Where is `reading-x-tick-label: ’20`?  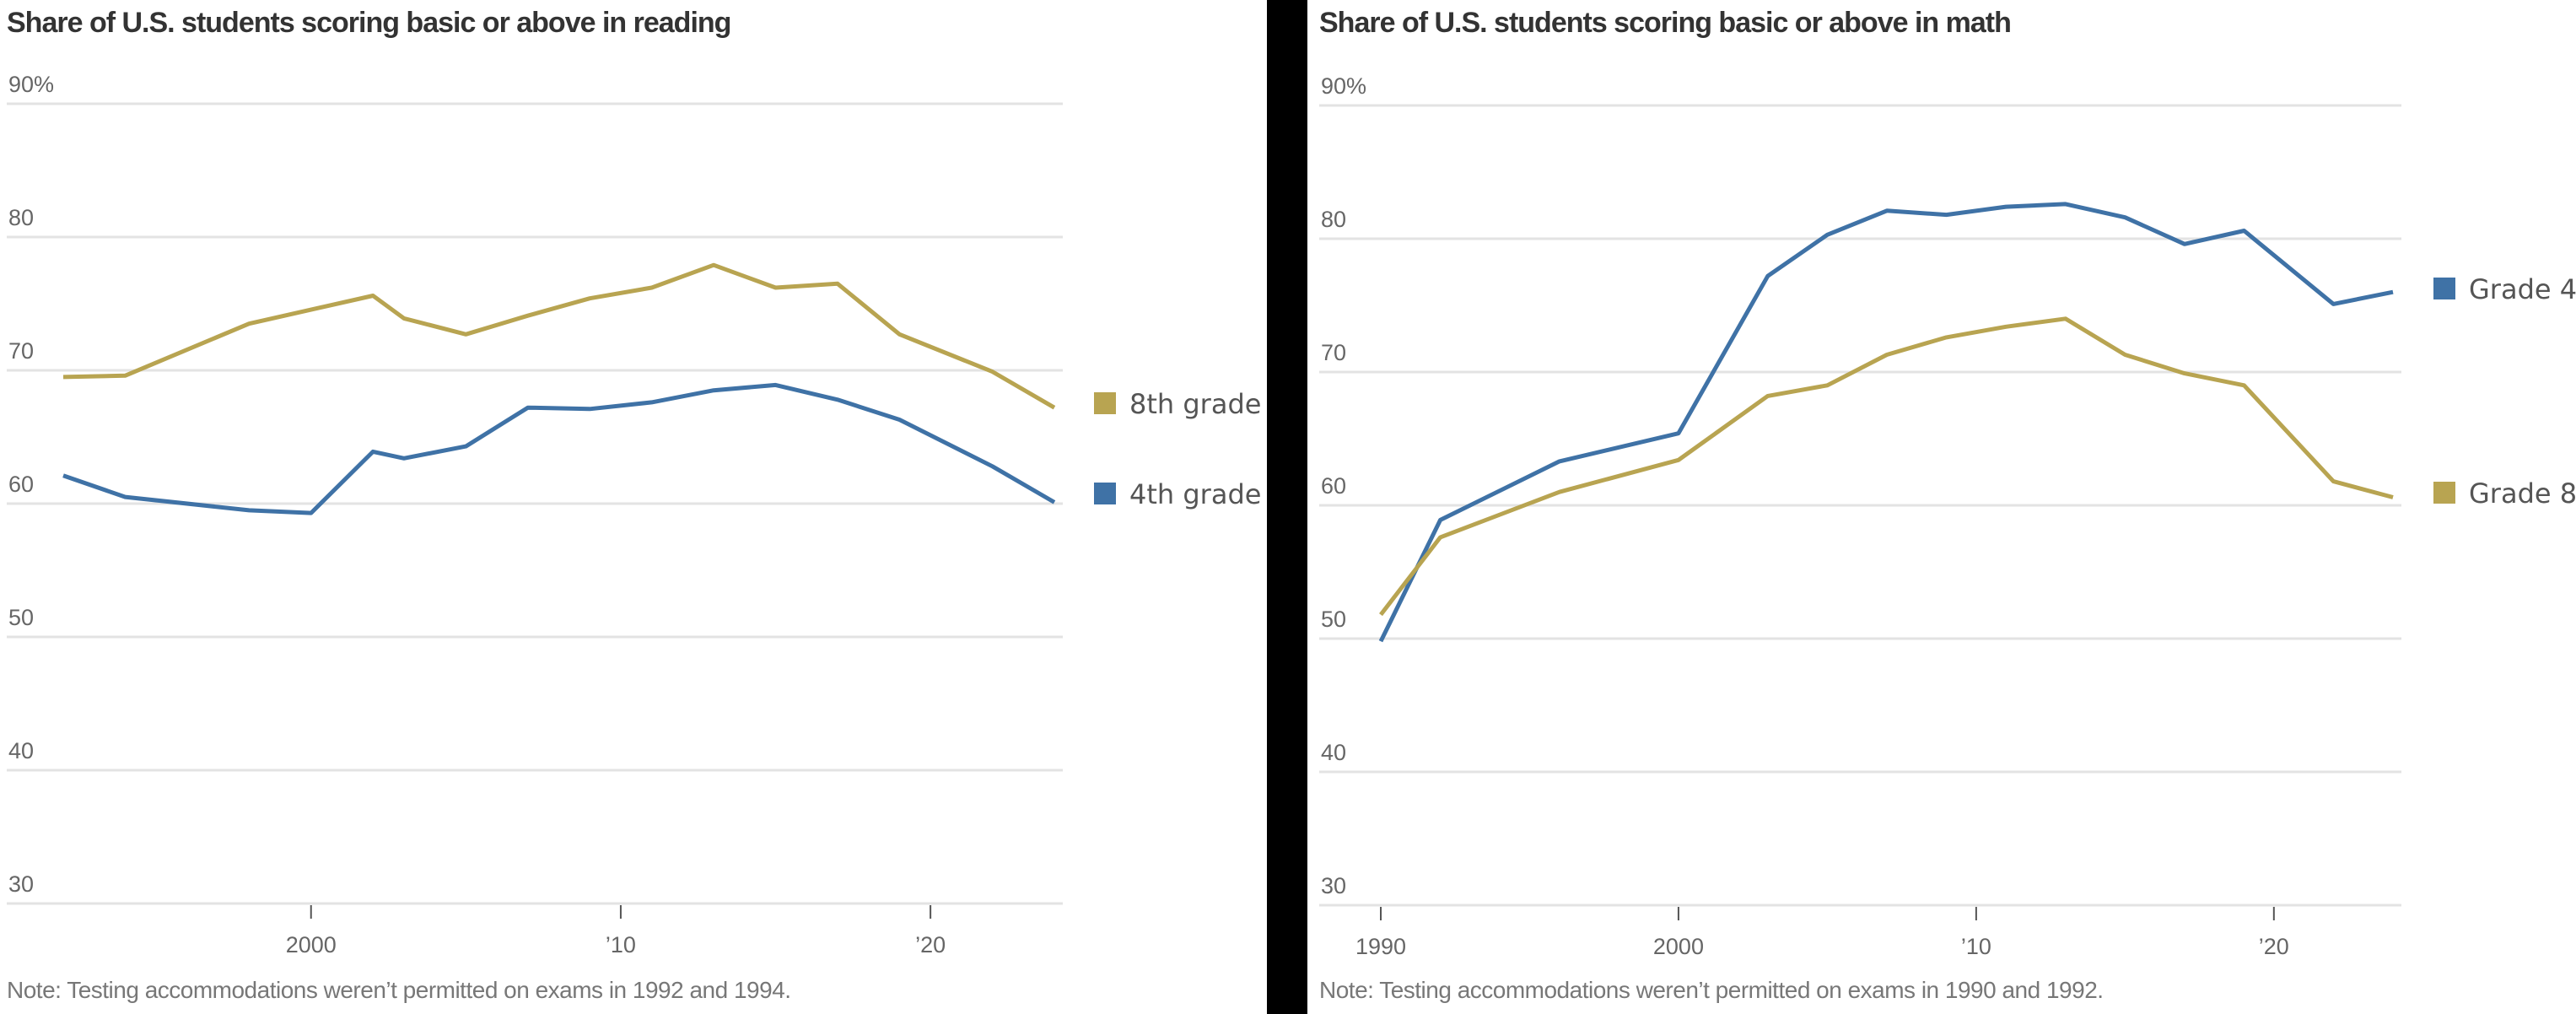
reading-x-tick-label: ’20 is located at coordinates (930, 944).